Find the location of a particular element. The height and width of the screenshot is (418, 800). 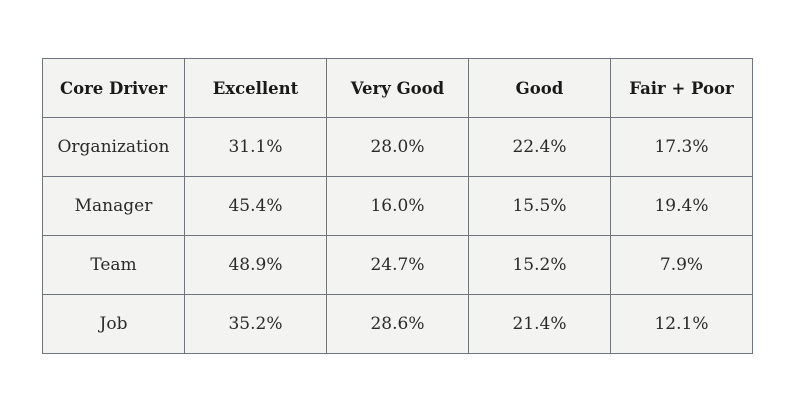

row-label-team: Team is located at coordinates (113, 265).